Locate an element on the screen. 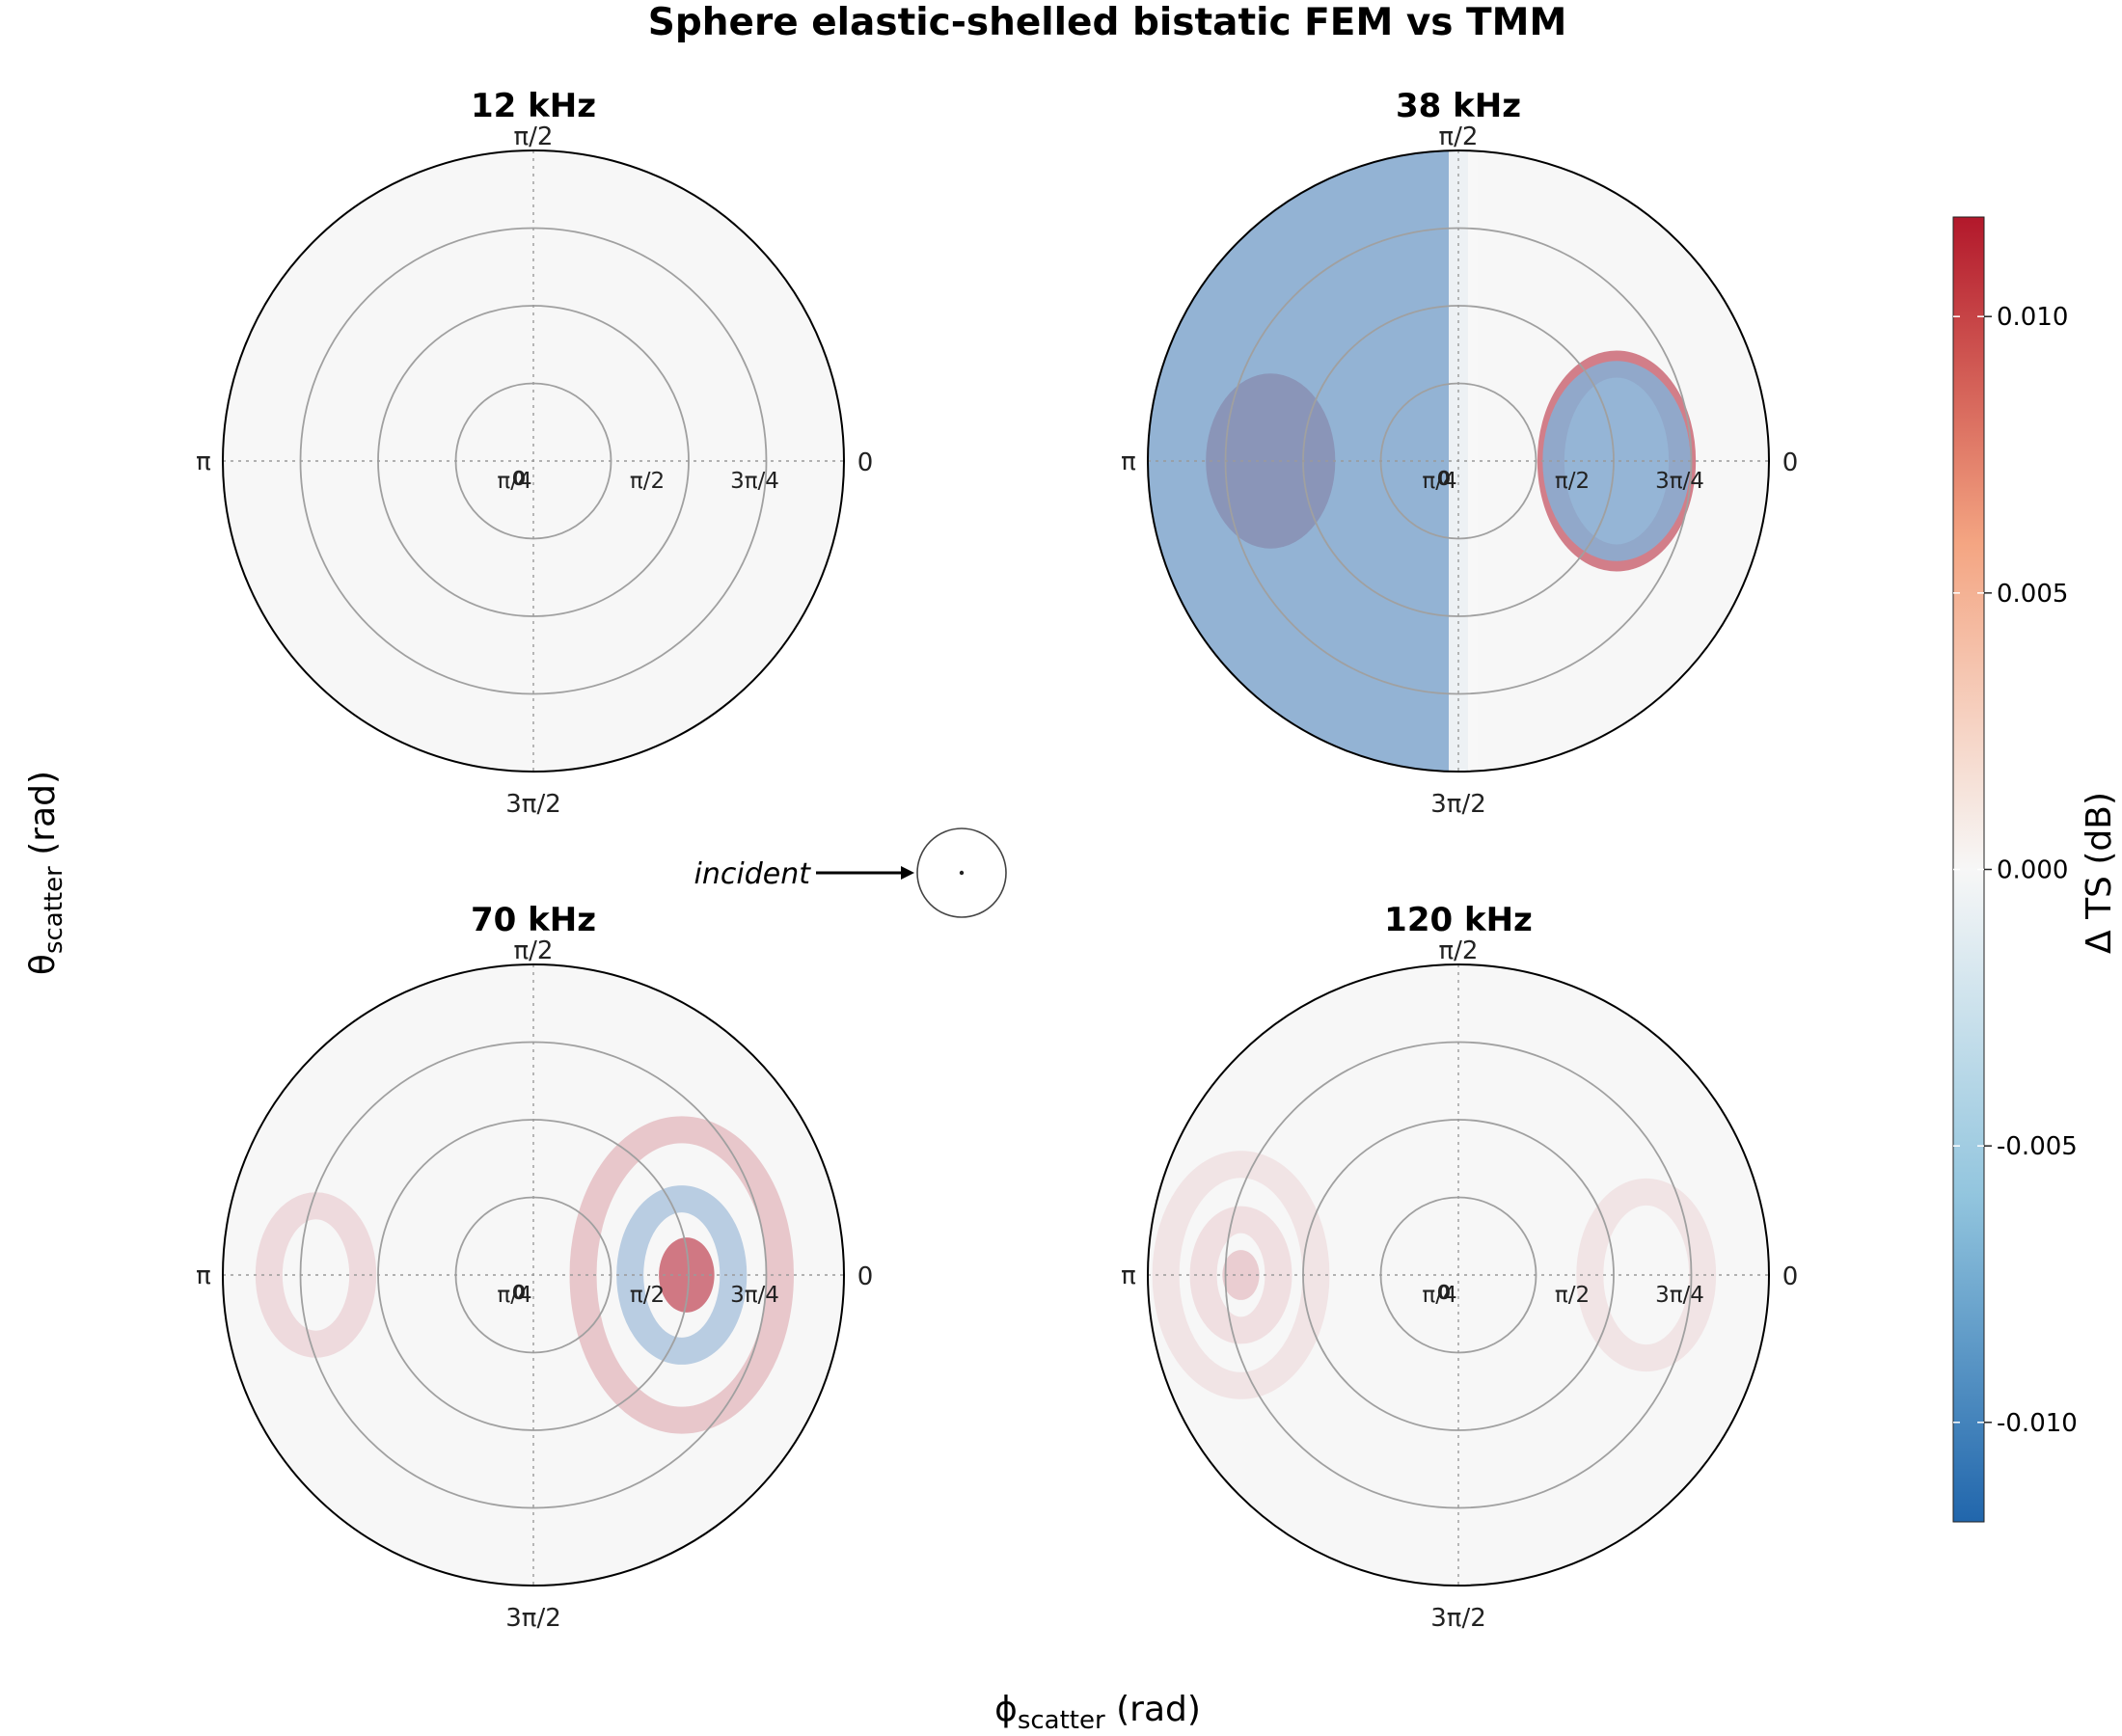  heatmap-blob is located at coordinates (1617, 461).